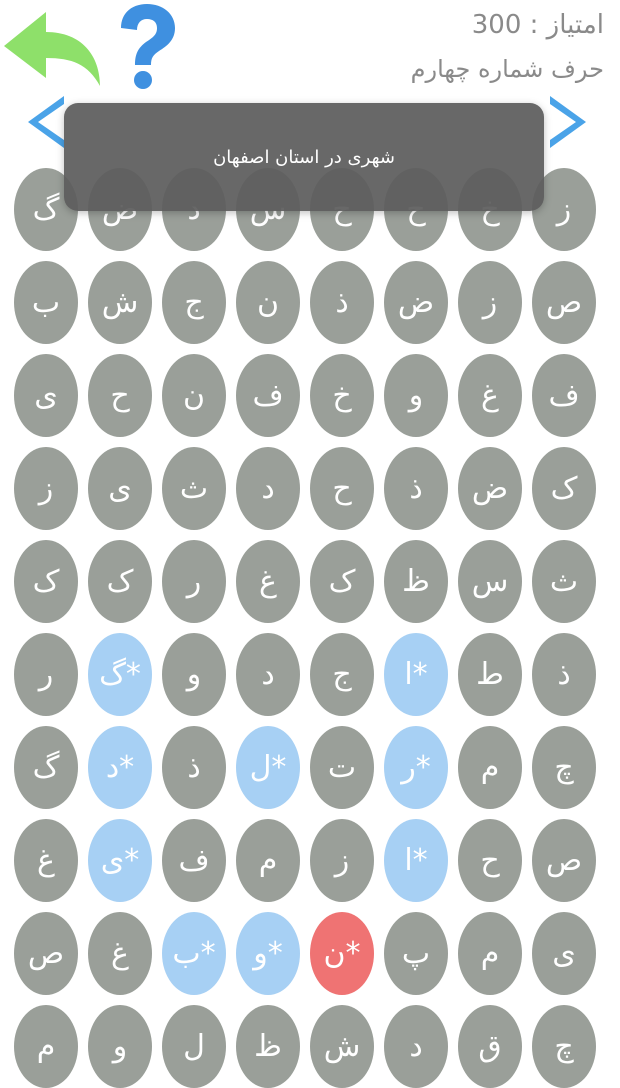  Describe the element at coordinates (490, 674) in the screenshot. I see `letter-cell: ط` at that location.